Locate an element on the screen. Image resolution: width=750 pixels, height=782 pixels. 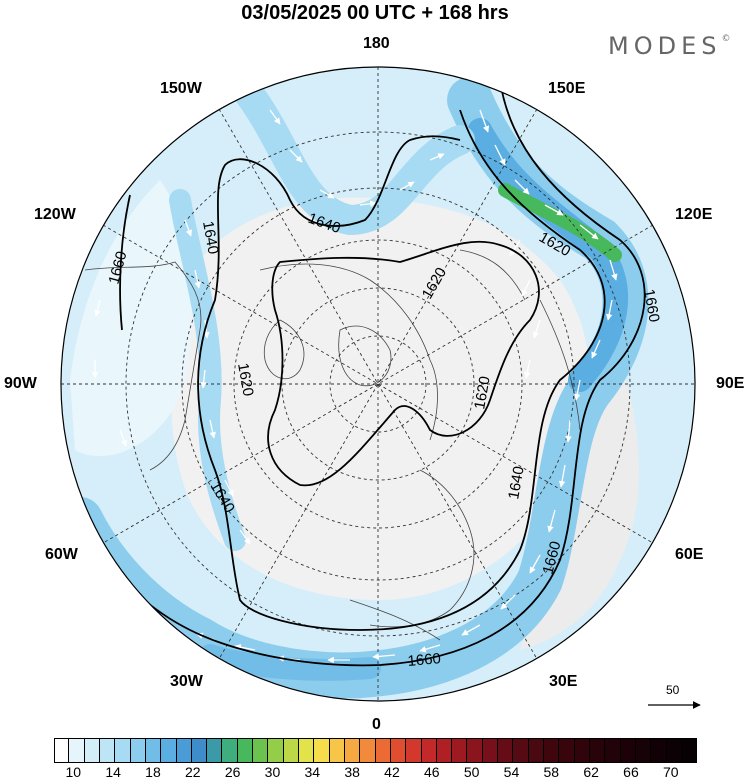
colorbar-tick-label: 22 is located at coordinates (193, 772).